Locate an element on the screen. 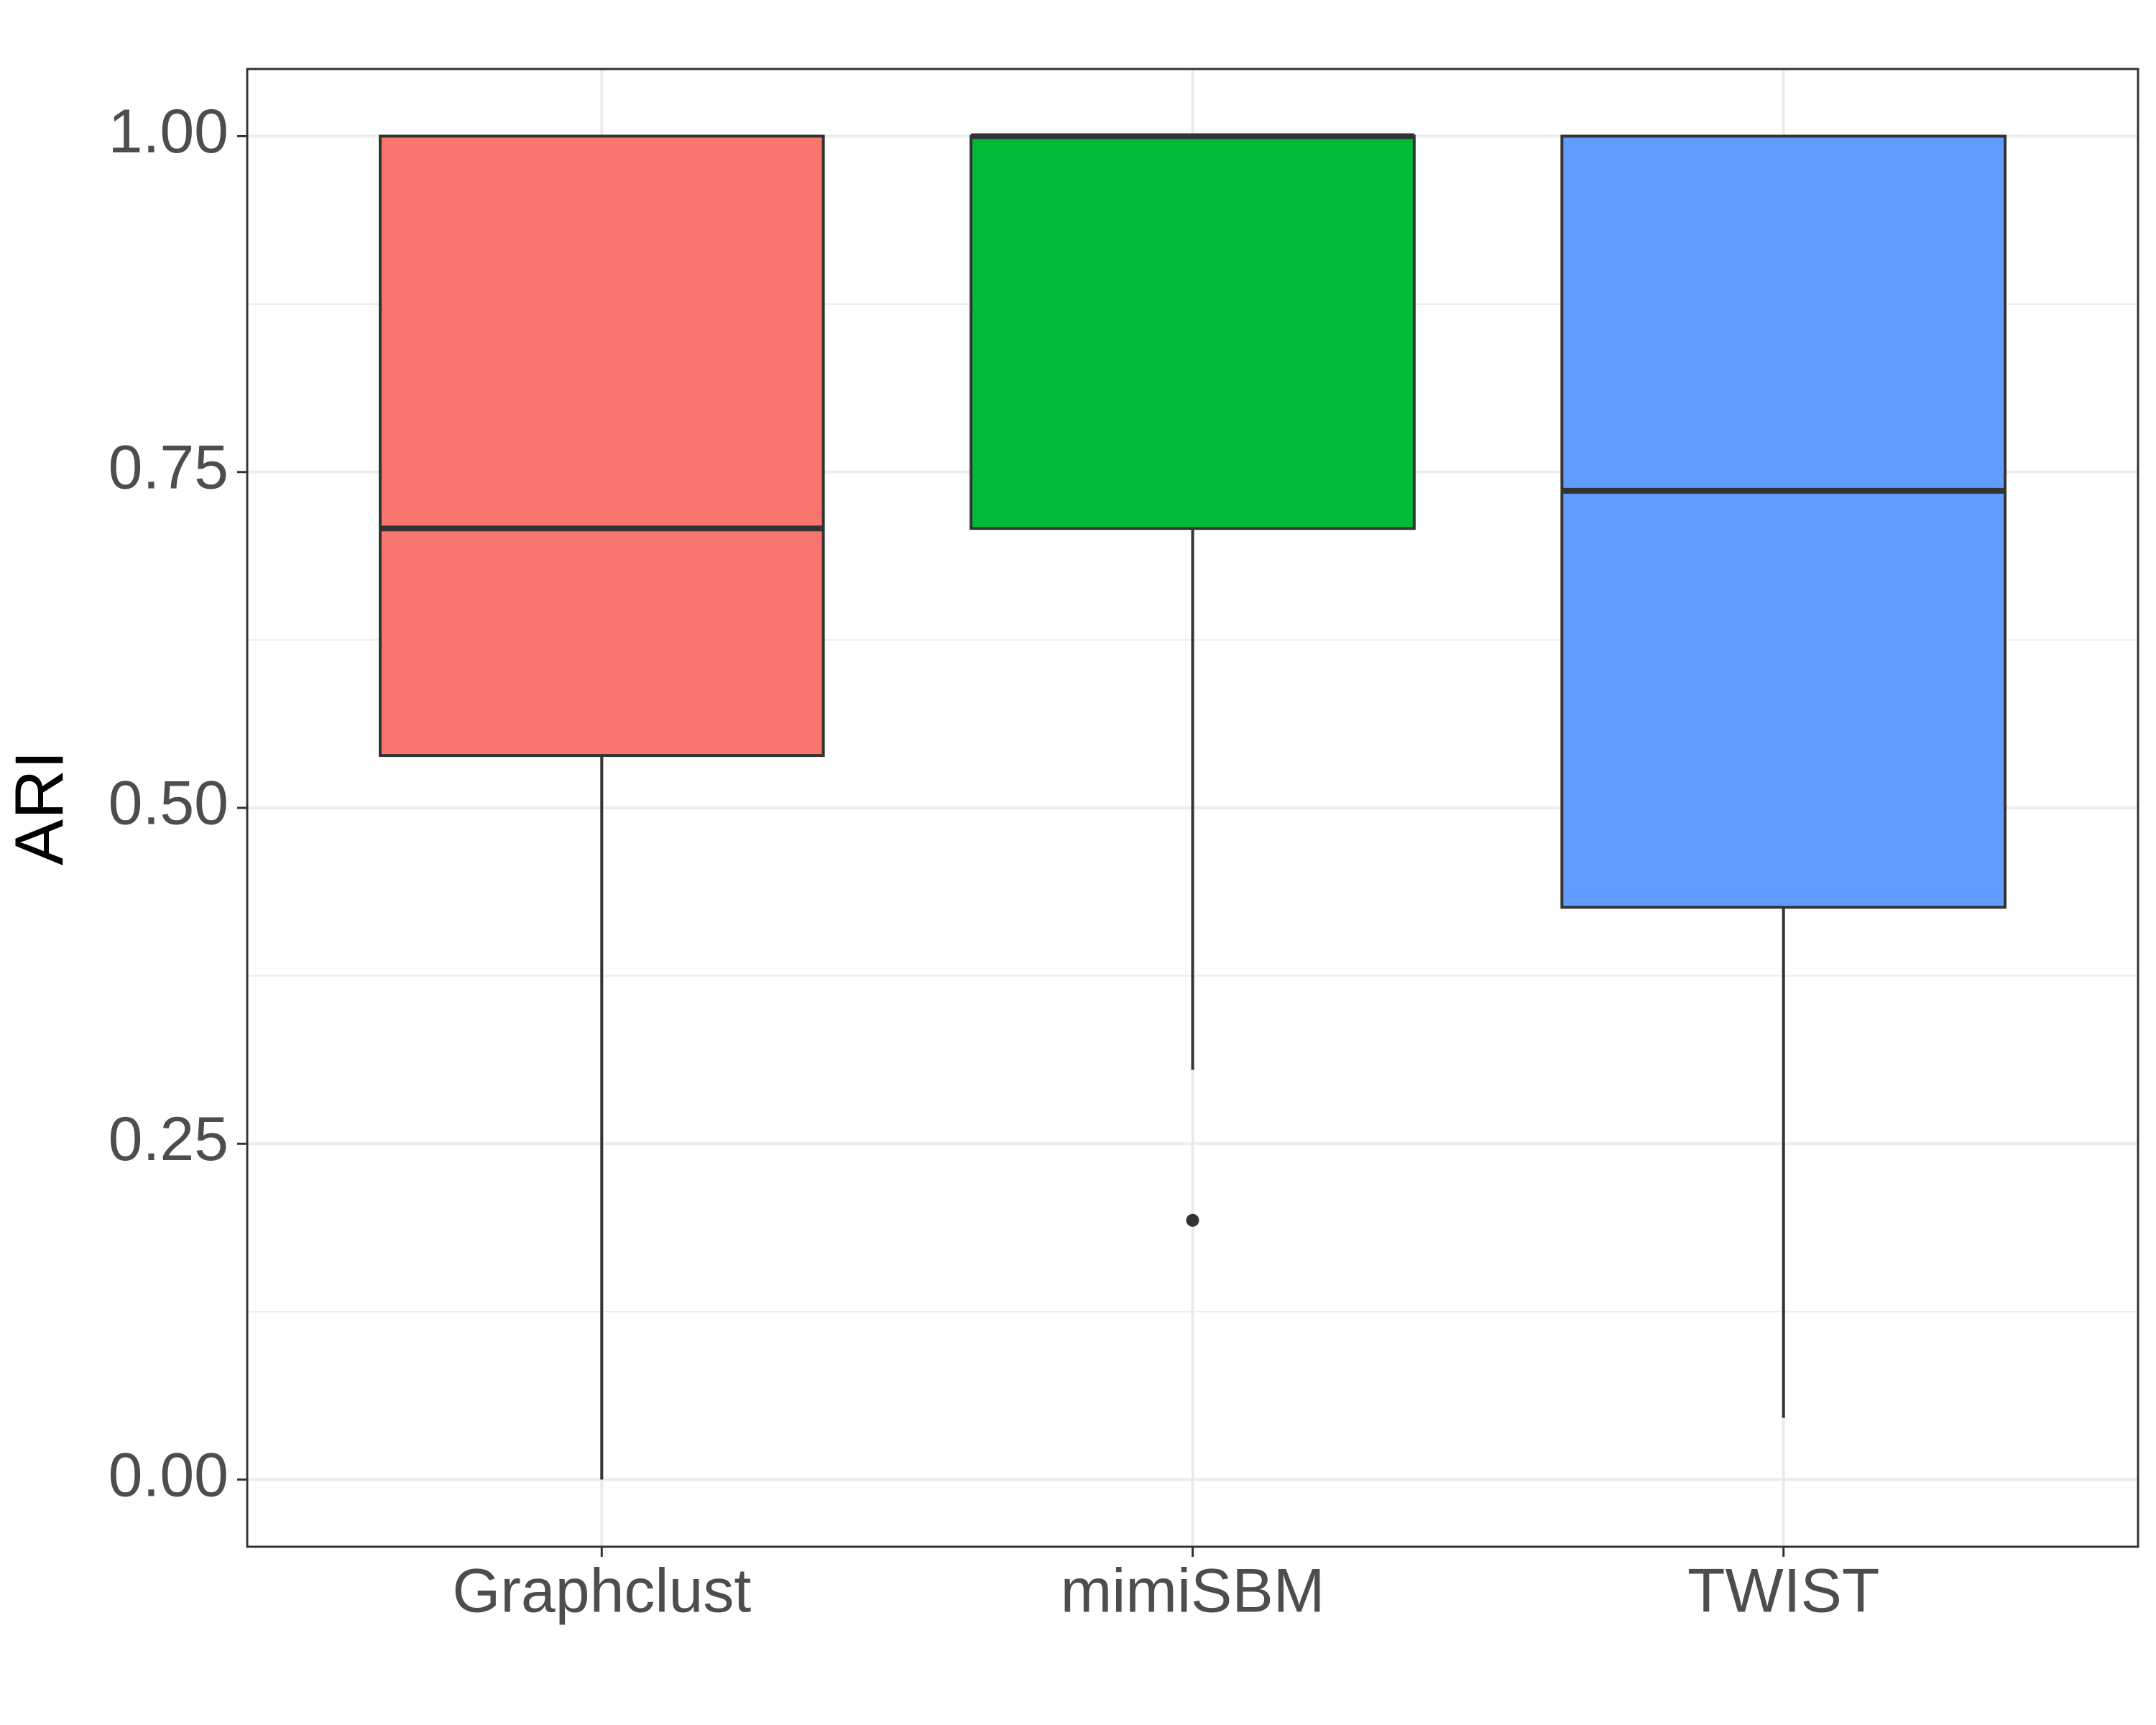 Image resolution: width=2156 pixels, height=1725 pixels. y-tick-label: 0.50 is located at coordinates (169, 803).